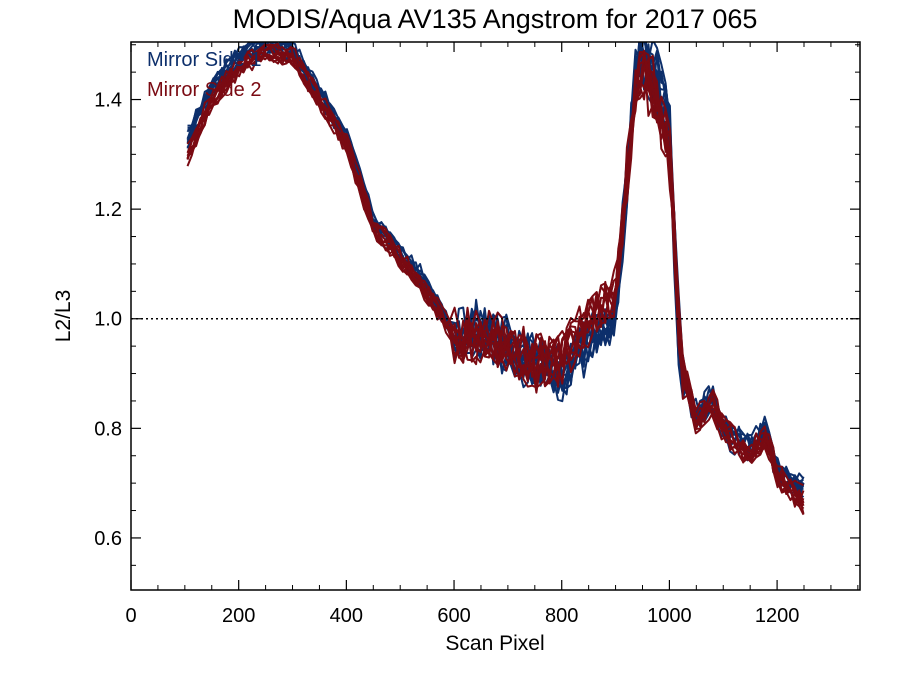 Image resolution: width=900 pixels, height=675 pixels. Describe the element at coordinates (494, 643) in the screenshot. I see `x-axis-label: Scan Pixel` at that location.